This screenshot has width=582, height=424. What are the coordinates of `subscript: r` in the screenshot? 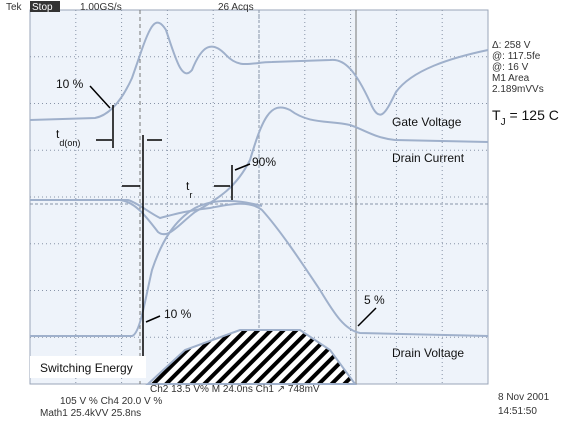 It's located at (190, 195).